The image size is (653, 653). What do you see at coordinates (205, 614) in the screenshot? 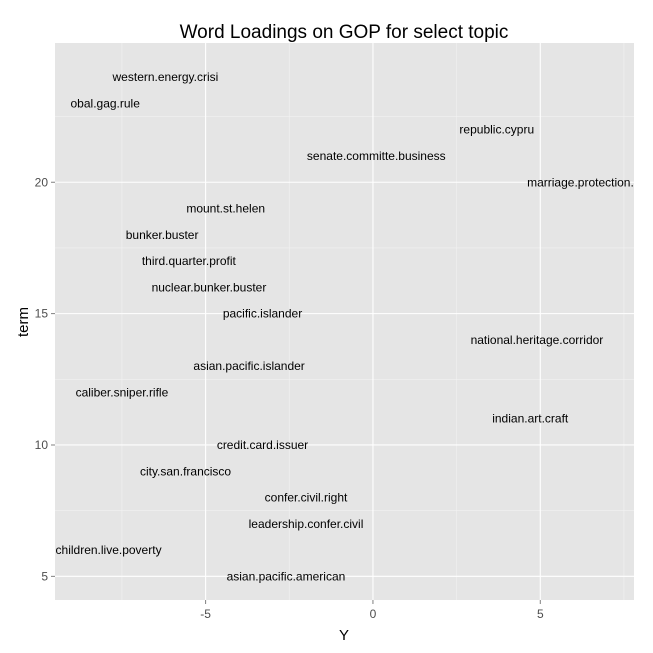
I see `x-tick-label: -5` at bounding box center [205, 614].